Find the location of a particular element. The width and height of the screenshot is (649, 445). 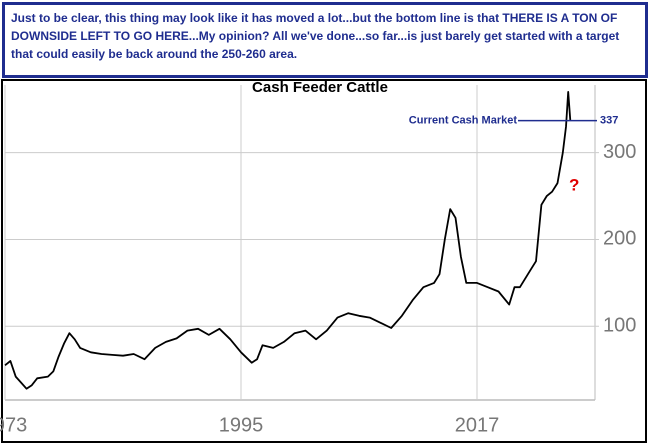

chart-title: Cash Feeder Cattle is located at coordinates (320, 87).